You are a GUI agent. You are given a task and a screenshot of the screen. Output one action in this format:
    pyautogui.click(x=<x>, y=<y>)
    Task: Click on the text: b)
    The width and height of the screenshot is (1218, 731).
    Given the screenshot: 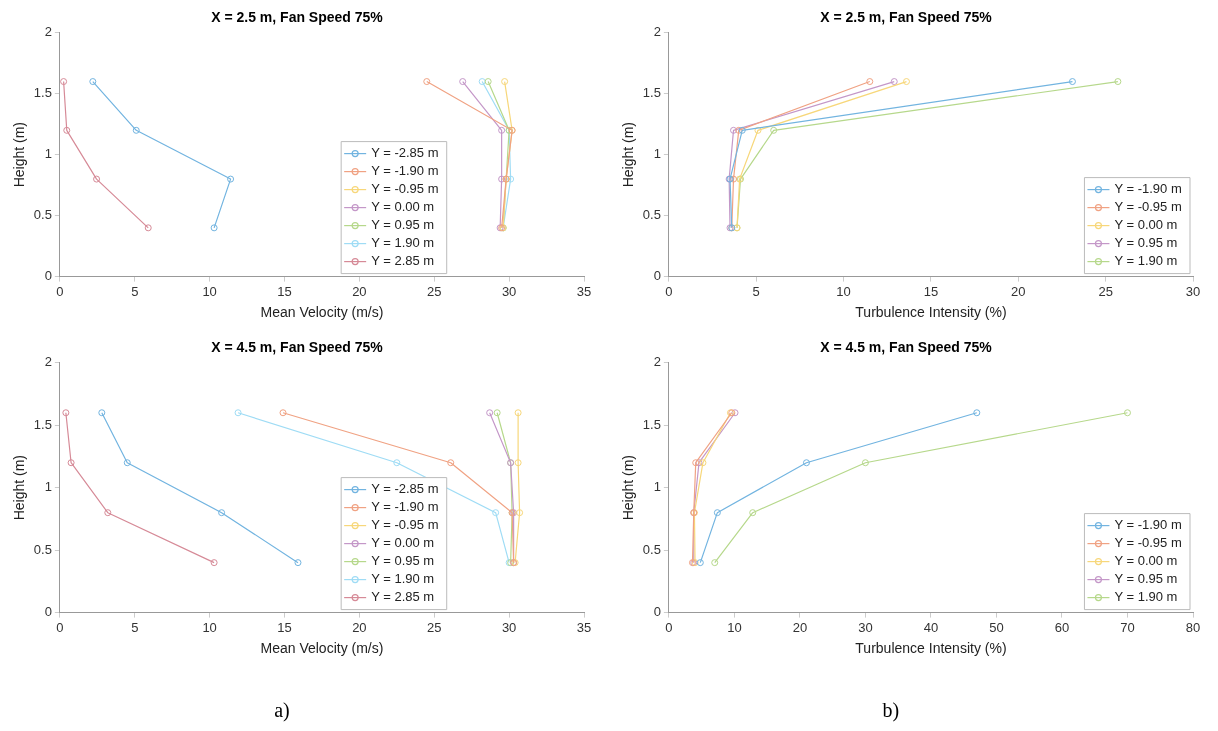 What is the action you would take?
    pyautogui.click(x=891, y=711)
    